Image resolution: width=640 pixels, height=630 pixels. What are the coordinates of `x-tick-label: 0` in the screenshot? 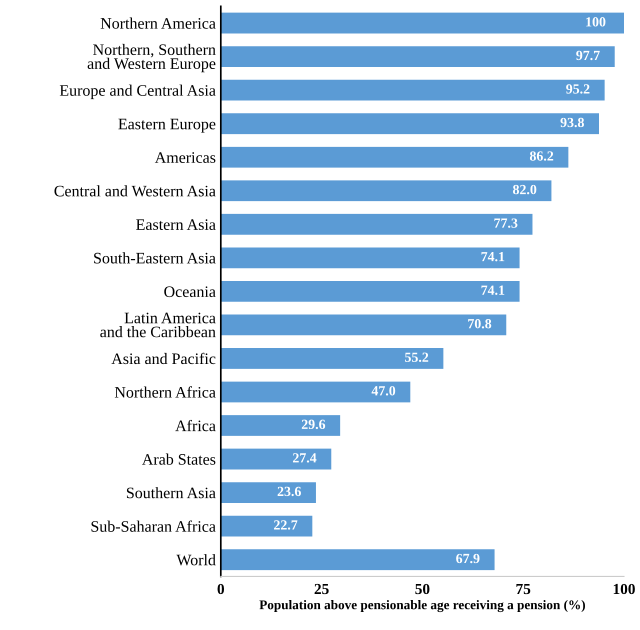 It's located at (221, 589).